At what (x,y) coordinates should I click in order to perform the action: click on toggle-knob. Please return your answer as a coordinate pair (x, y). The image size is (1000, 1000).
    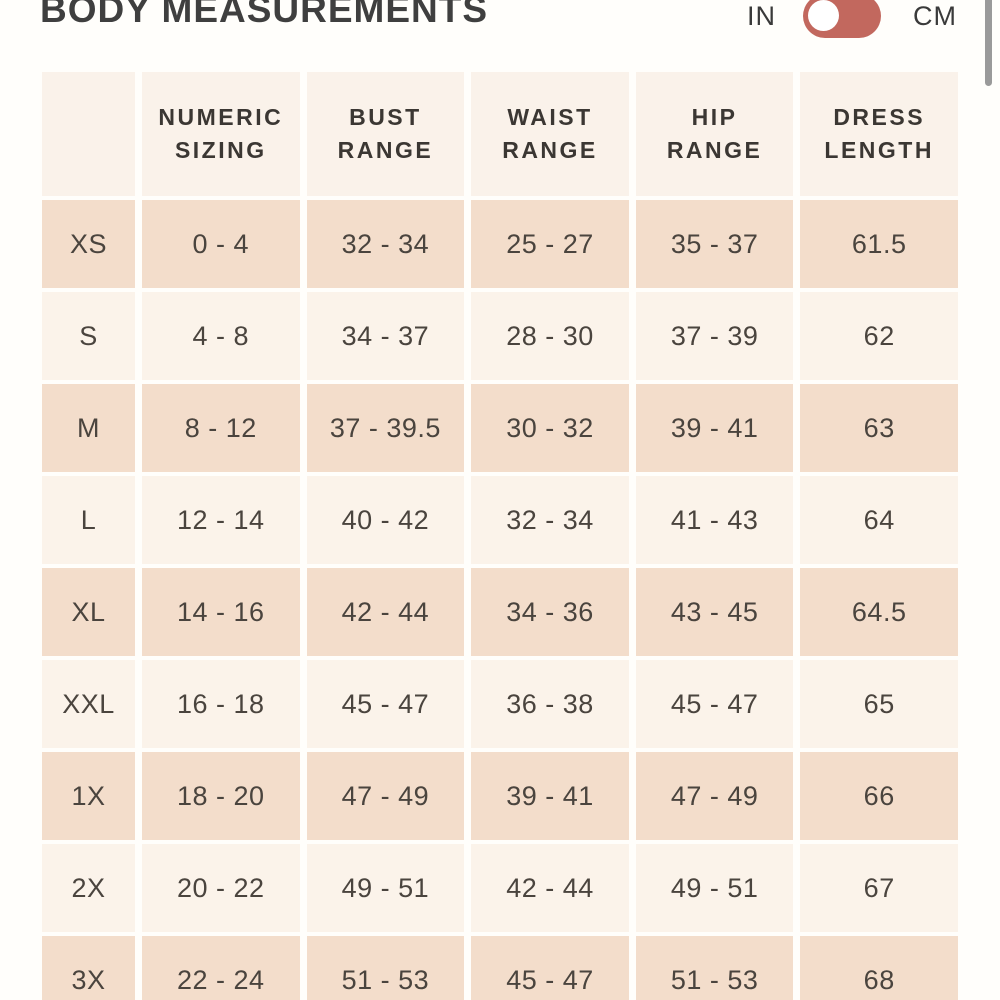
    Looking at the image, I should click on (823, 15).